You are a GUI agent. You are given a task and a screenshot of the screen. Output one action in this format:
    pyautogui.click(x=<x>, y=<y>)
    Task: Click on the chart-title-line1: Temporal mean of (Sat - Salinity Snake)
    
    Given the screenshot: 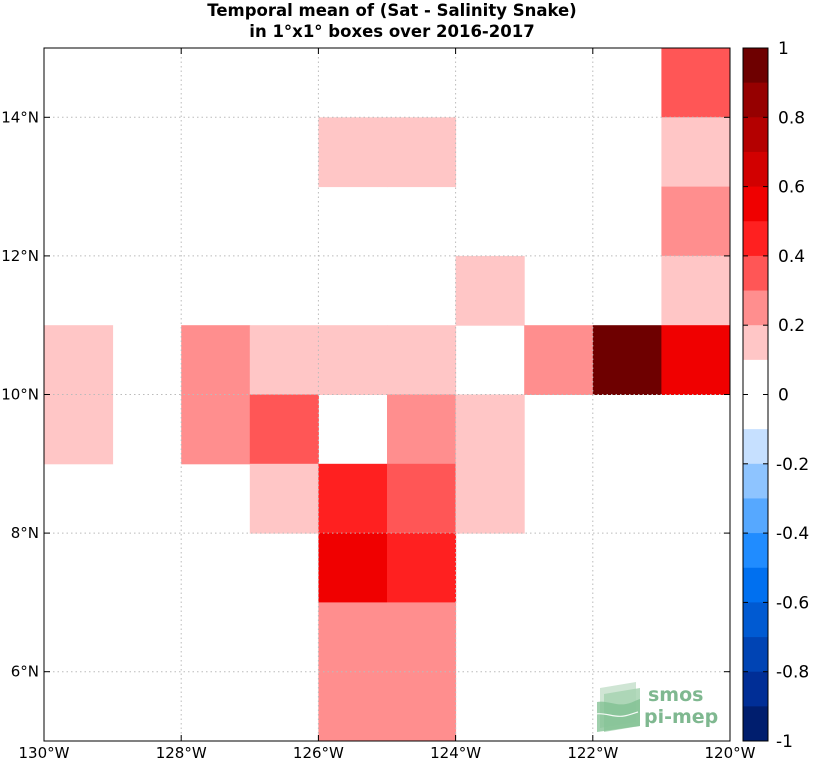 What is the action you would take?
    pyautogui.click(x=392, y=10)
    